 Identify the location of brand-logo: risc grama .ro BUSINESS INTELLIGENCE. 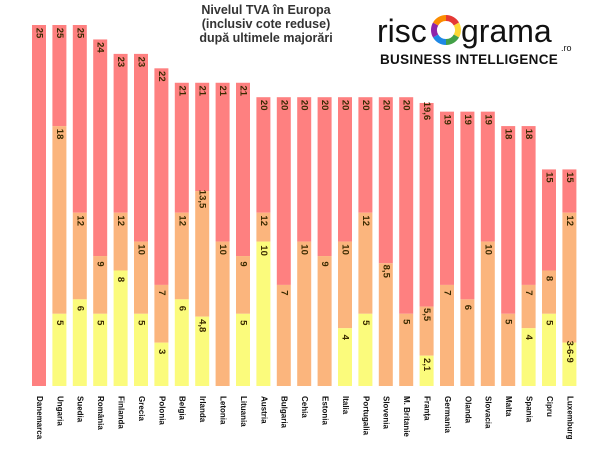
(474, 40).